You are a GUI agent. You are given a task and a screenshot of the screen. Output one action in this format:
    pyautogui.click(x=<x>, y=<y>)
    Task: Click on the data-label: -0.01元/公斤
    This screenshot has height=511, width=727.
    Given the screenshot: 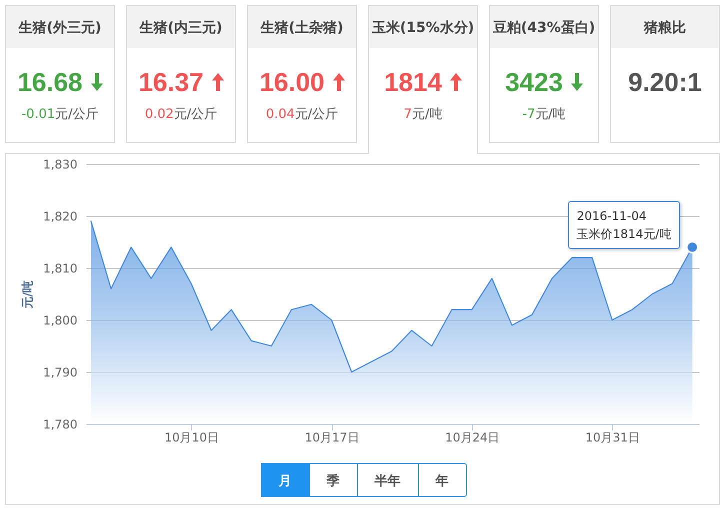 What is the action you would take?
    pyautogui.click(x=60, y=114)
    